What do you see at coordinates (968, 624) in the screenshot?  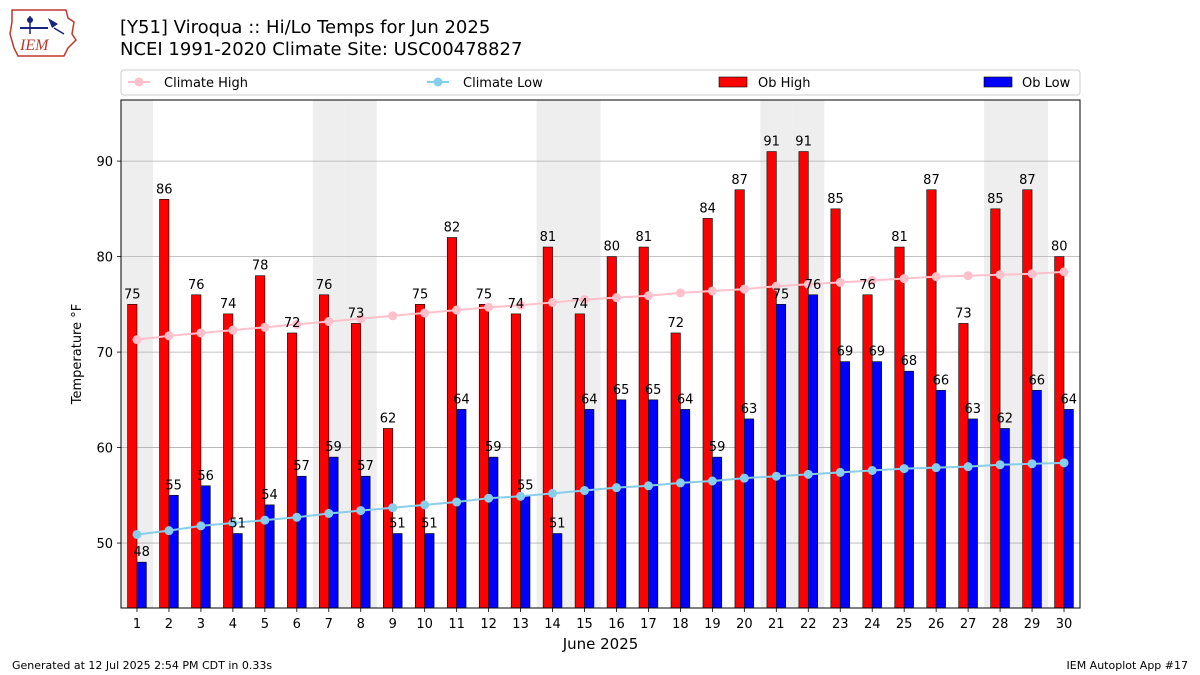 I see `x-tick-label: 27` at bounding box center [968, 624].